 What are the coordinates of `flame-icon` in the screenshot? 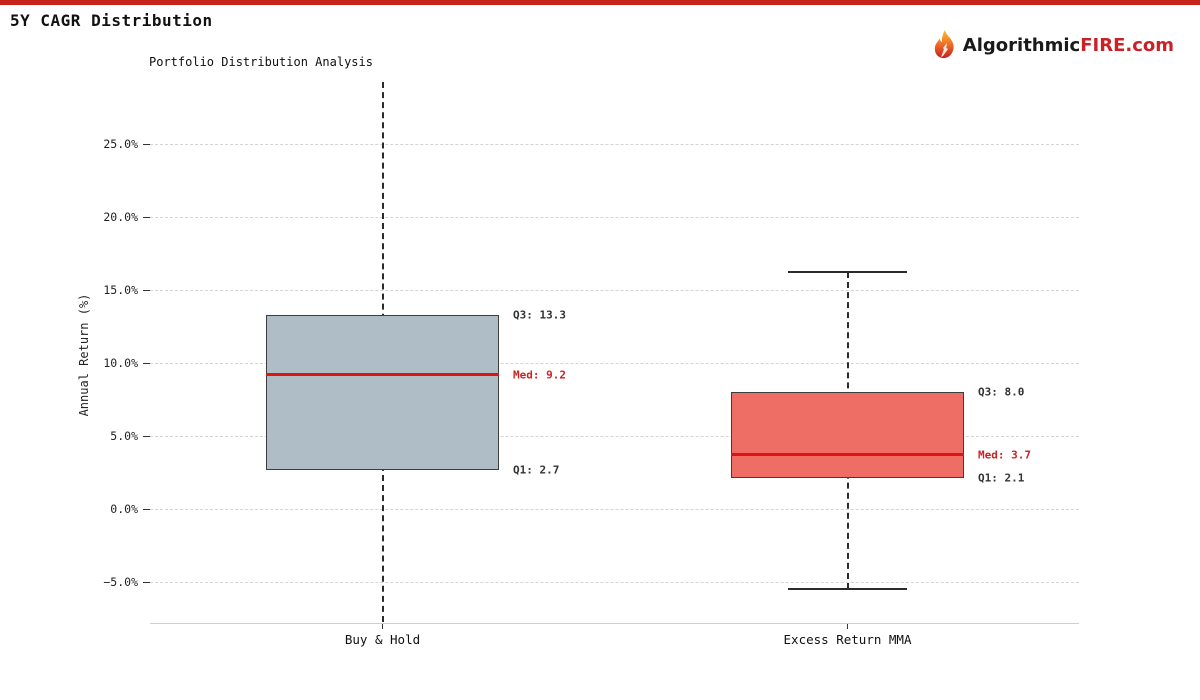 It's located at (945, 45).